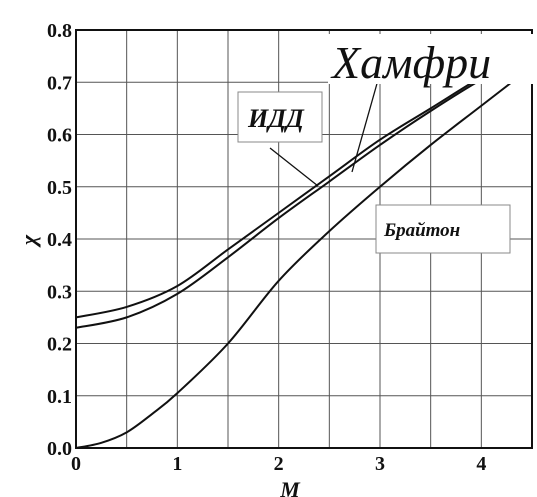 Image resolution: width=537 pixels, height=497 pixels. I want to click on idd-label-box, so click(280, 117).